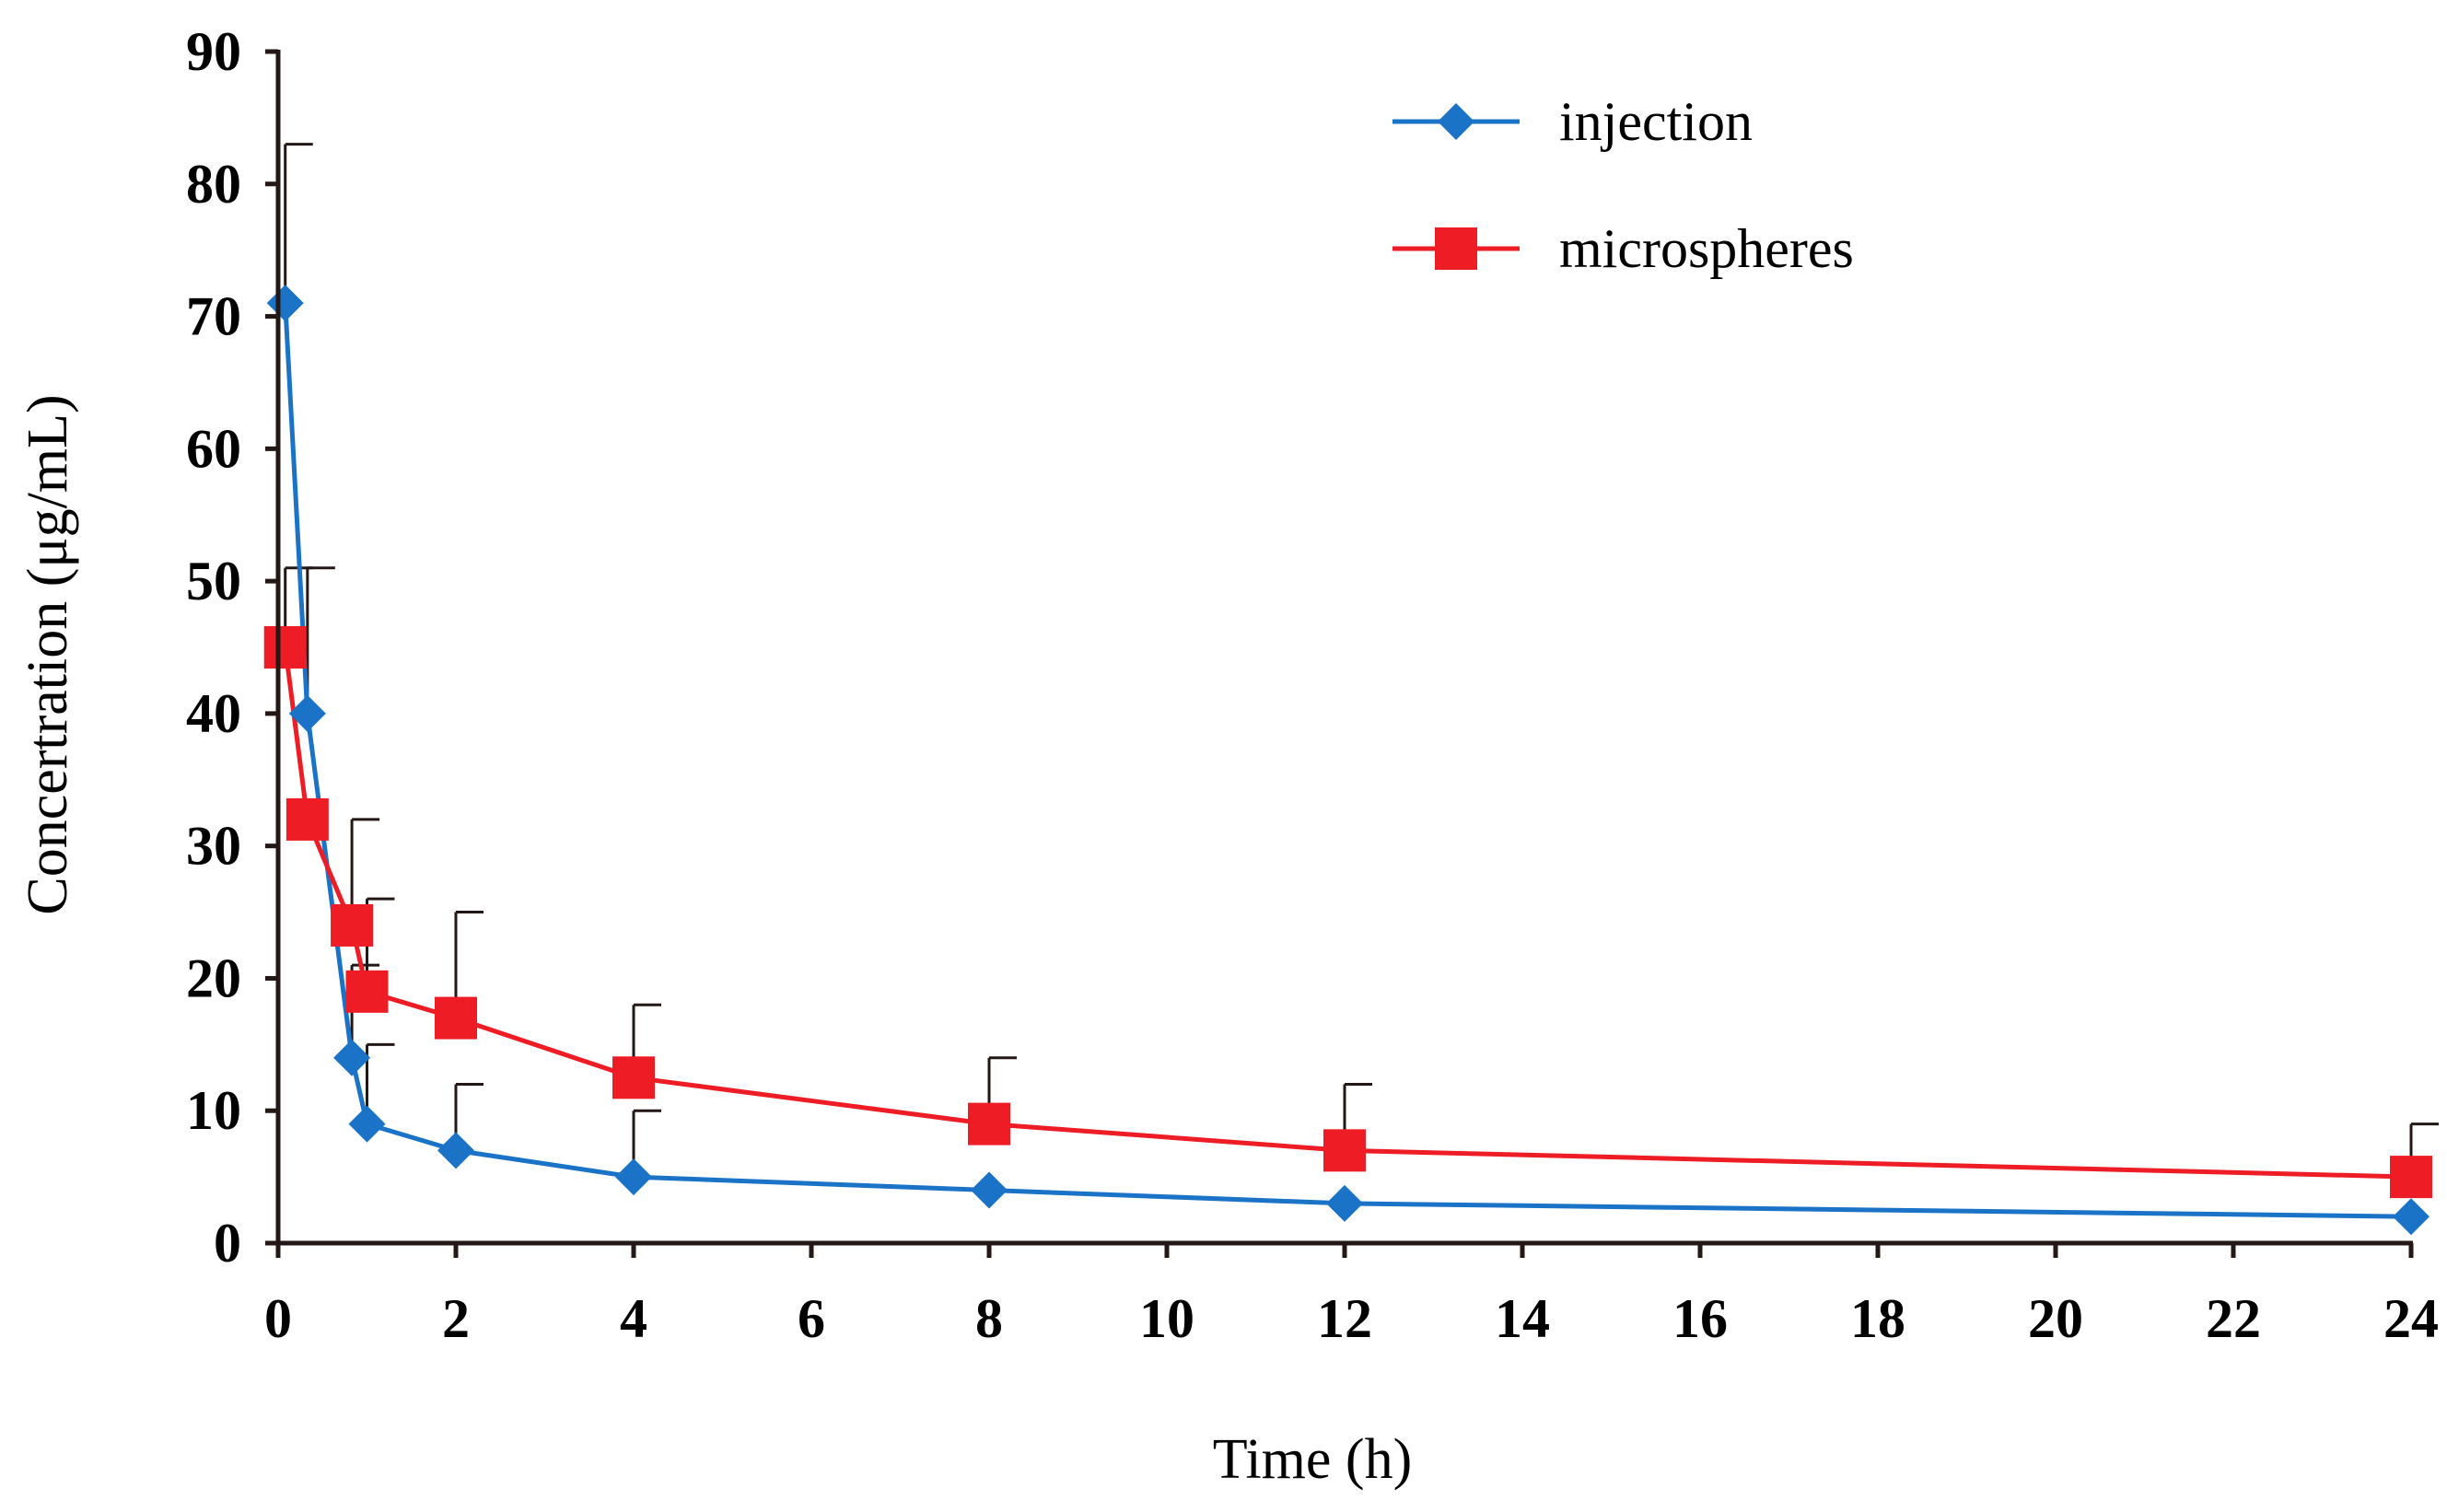  Describe the element at coordinates (633, 1319) in the screenshot. I see `x-tick-label: 4` at that location.